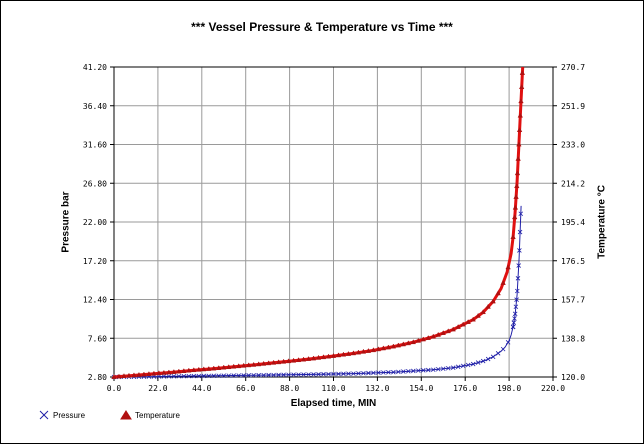 This screenshot has width=644, height=444. I want to click on y2-tick-label: 195.4, so click(573, 222).